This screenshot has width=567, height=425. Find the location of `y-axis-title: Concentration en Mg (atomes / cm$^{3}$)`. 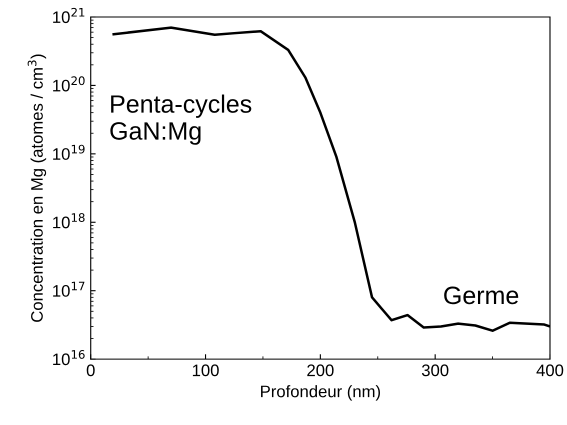

y-axis-title: Concentration en Mg (atomes / cm$^{3}$) is located at coordinates (37, 188).